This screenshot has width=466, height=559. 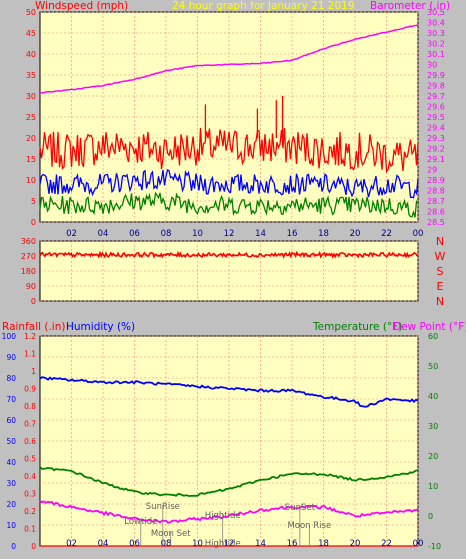 What do you see at coordinates (436, 23) in the screenshot?
I see `barometer-tick-label: 30.4` at bounding box center [436, 23].